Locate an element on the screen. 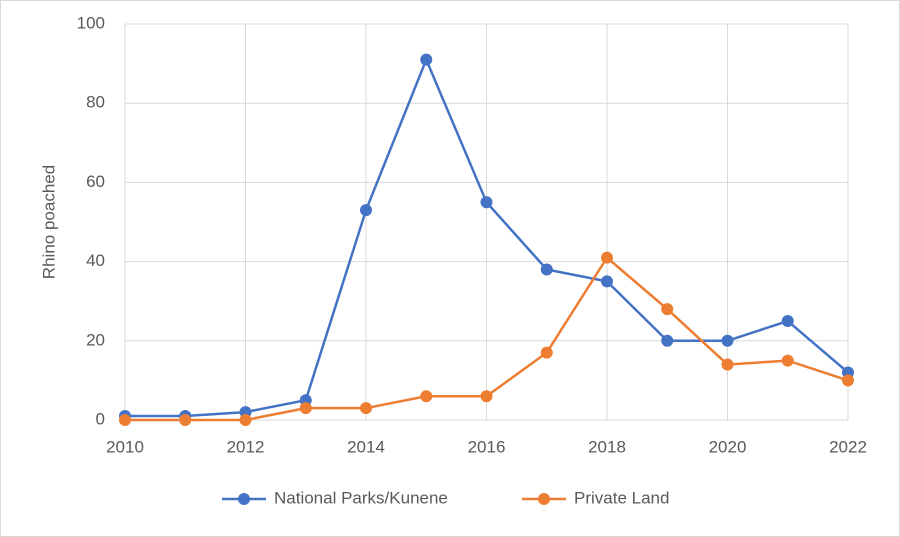 The image size is (900, 537). x-tick-label: 2016 is located at coordinates (487, 446).